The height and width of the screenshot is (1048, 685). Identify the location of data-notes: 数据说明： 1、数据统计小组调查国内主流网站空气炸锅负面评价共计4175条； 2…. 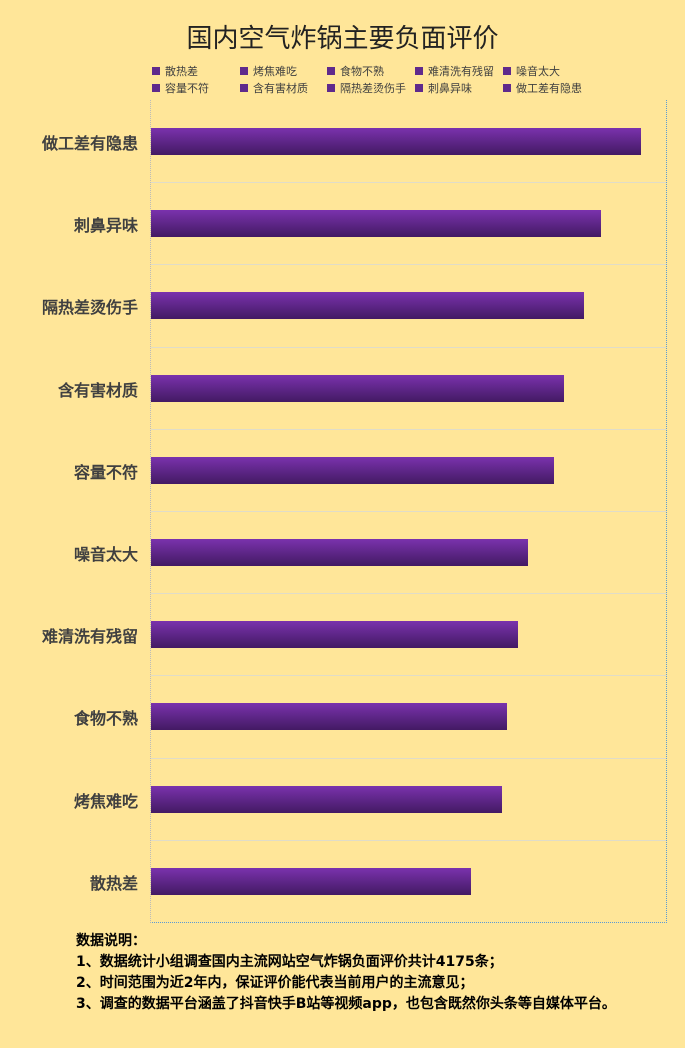
(346, 973).